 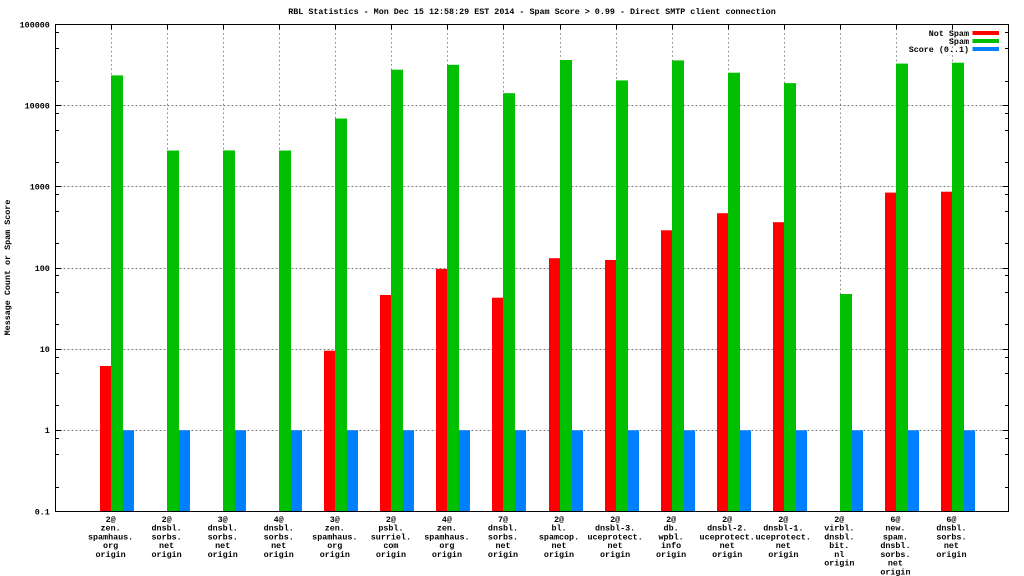 What do you see at coordinates (503, 520) in the screenshot?
I see `svg-text: 7@` at bounding box center [503, 520].